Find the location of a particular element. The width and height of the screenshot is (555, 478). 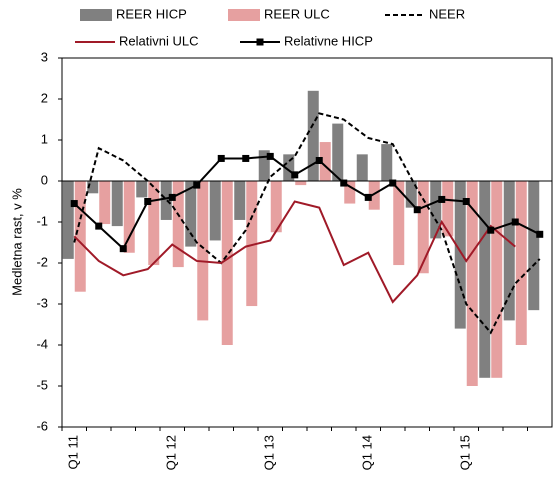

y-tick-label: -4 is located at coordinates (42, 343).